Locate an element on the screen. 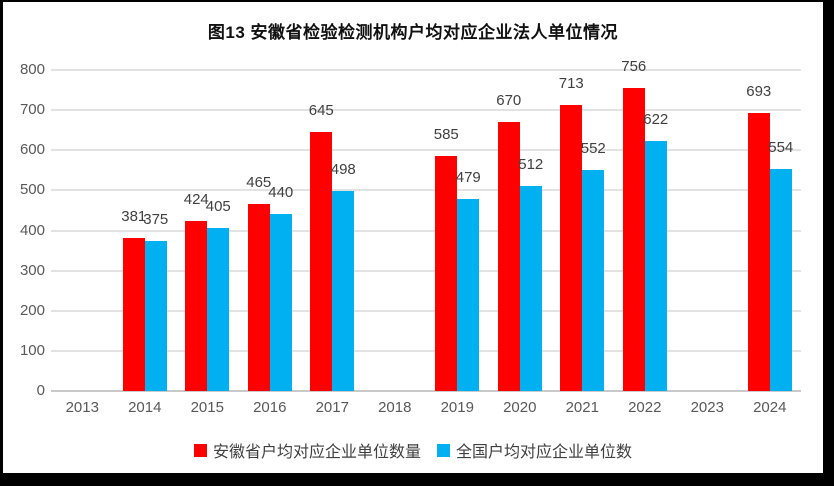 Image resolution: width=834 pixels, height=486 pixels. legend-swatch-blue-icon is located at coordinates (443, 450).